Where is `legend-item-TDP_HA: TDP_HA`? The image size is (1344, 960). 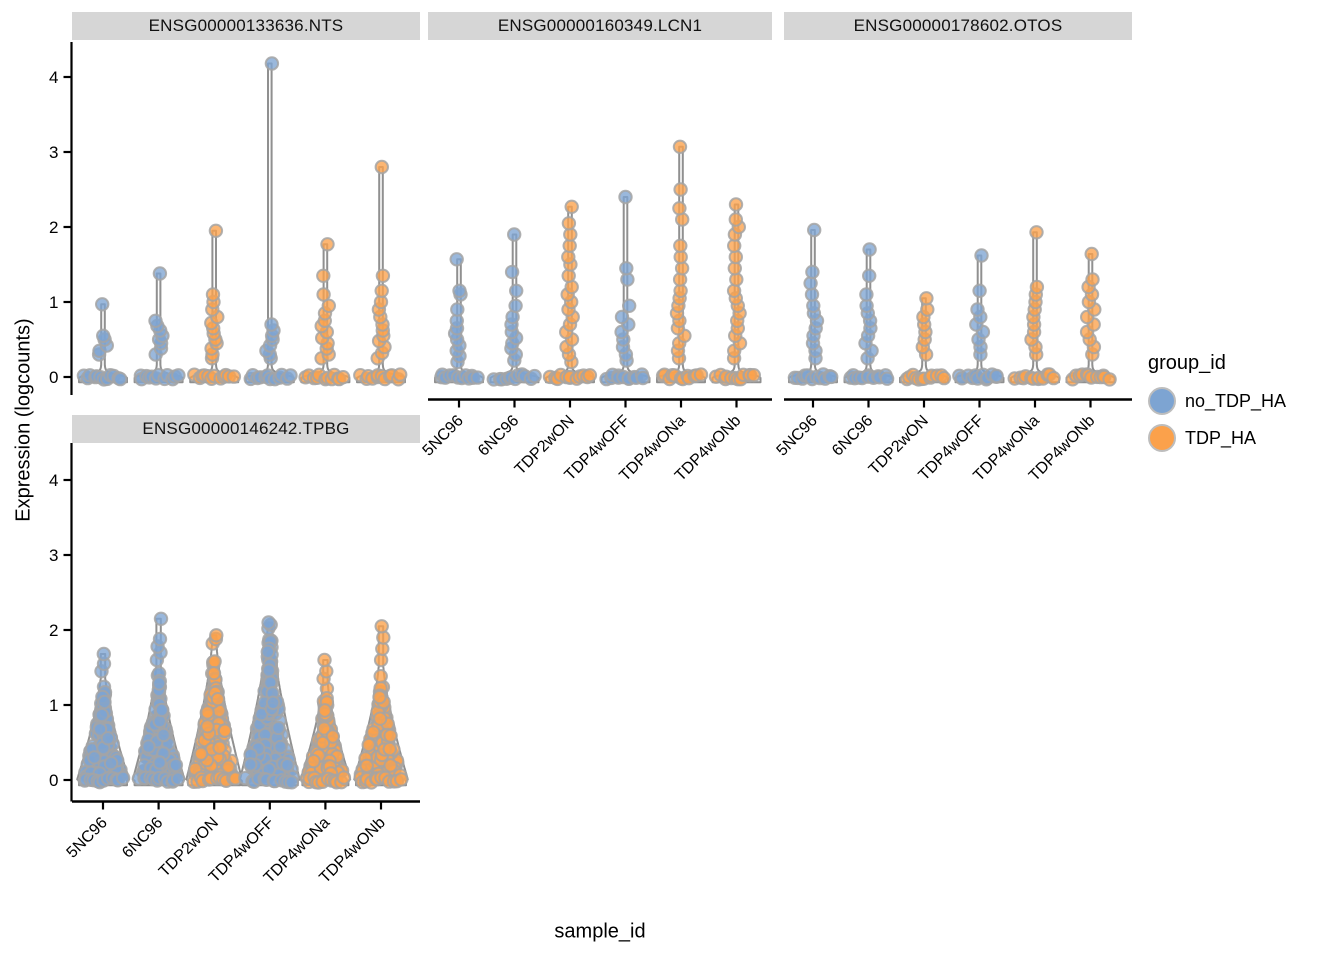 legend-item-TDP_HA: TDP_HA is located at coordinates (1217, 438).